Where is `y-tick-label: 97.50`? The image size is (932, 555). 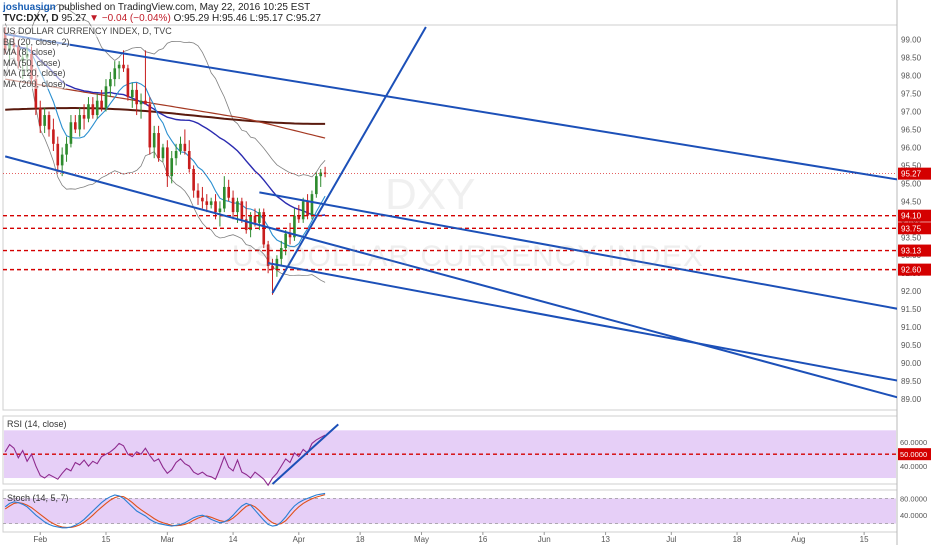 y-tick-label: 97.50 is located at coordinates (911, 93).